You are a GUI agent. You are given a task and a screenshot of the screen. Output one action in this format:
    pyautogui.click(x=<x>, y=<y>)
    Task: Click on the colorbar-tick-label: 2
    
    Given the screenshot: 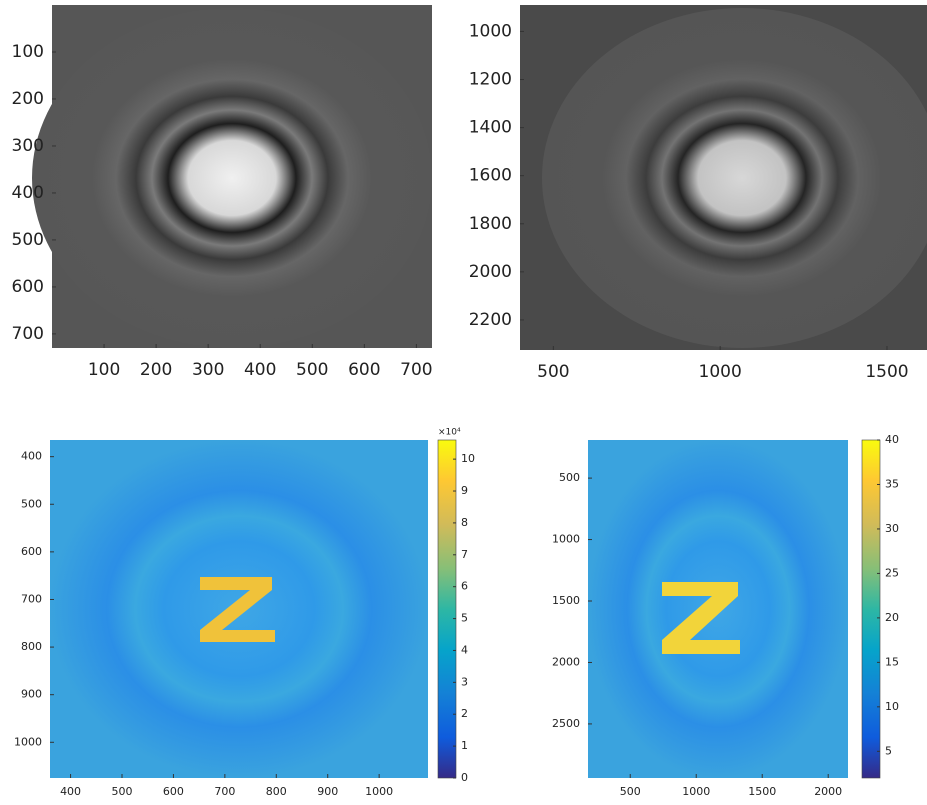 What is the action you would take?
    pyautogui.click(x=464, y=713)
    